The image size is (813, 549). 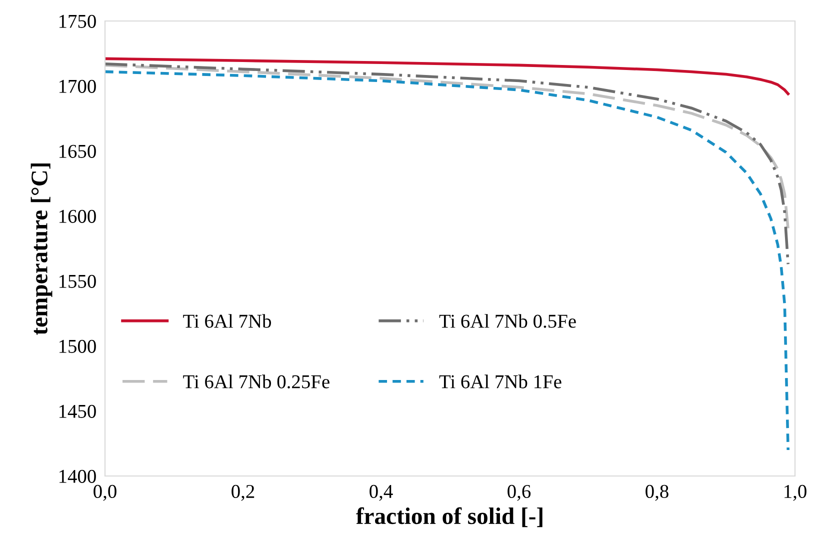 What do you see at coordinates (77, 281) in the screenshot?
I see `y-tick-label: 1550` at bounding box center [77, 281].